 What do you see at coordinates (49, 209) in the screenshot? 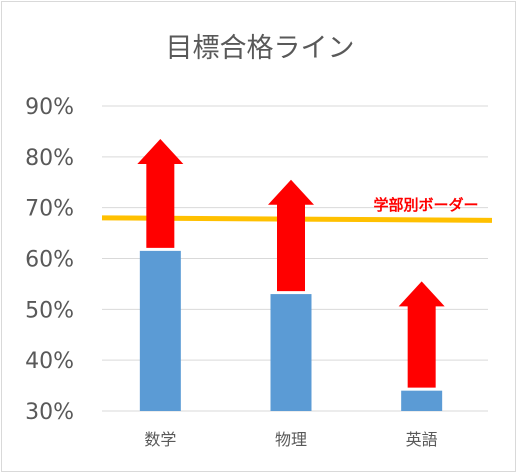
I see `y-tick-label: 70%` at bounding box center [49, 209].